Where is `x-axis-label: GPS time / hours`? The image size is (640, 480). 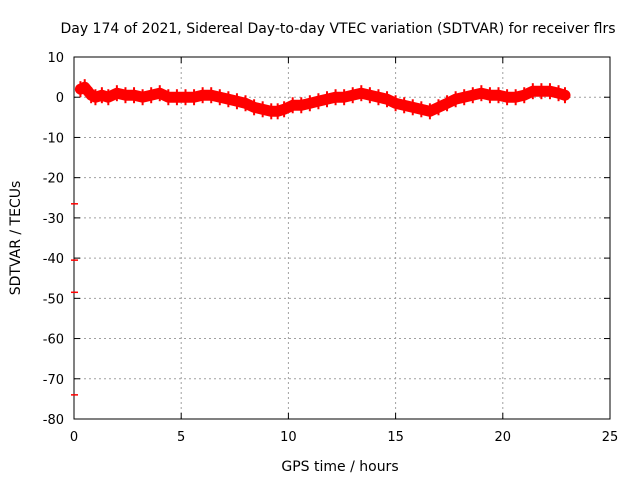 x-axis-label: GPS time / hours is located at coordinates (339, 467).